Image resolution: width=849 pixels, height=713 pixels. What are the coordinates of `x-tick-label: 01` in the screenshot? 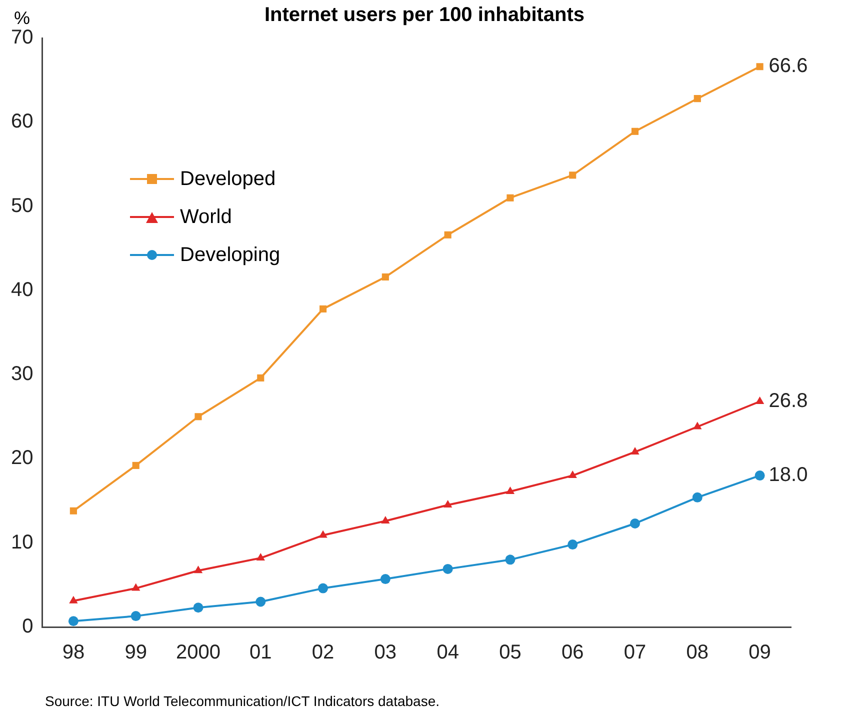 It's located at (261, 653).